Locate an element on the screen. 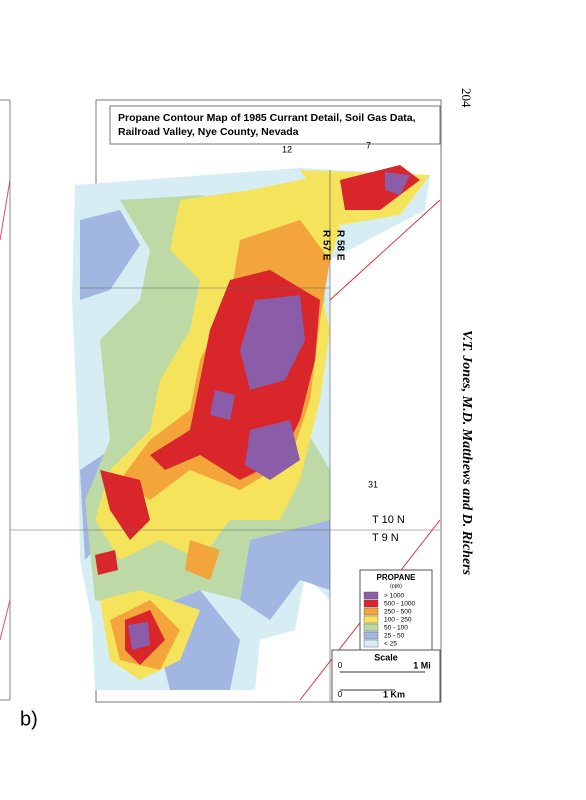  left-panel-edge is located at coordinates (5, 400).